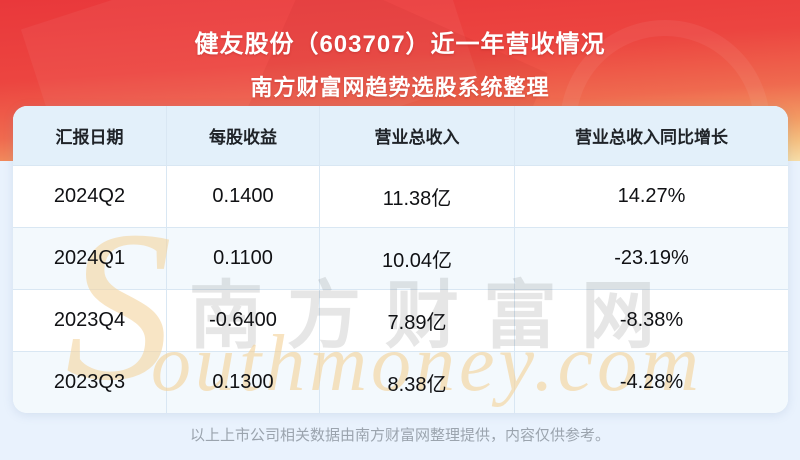 The width and height of the screenshot is (800, 460). I want to click on cell-eps: 0.1400, so click(243, 196).